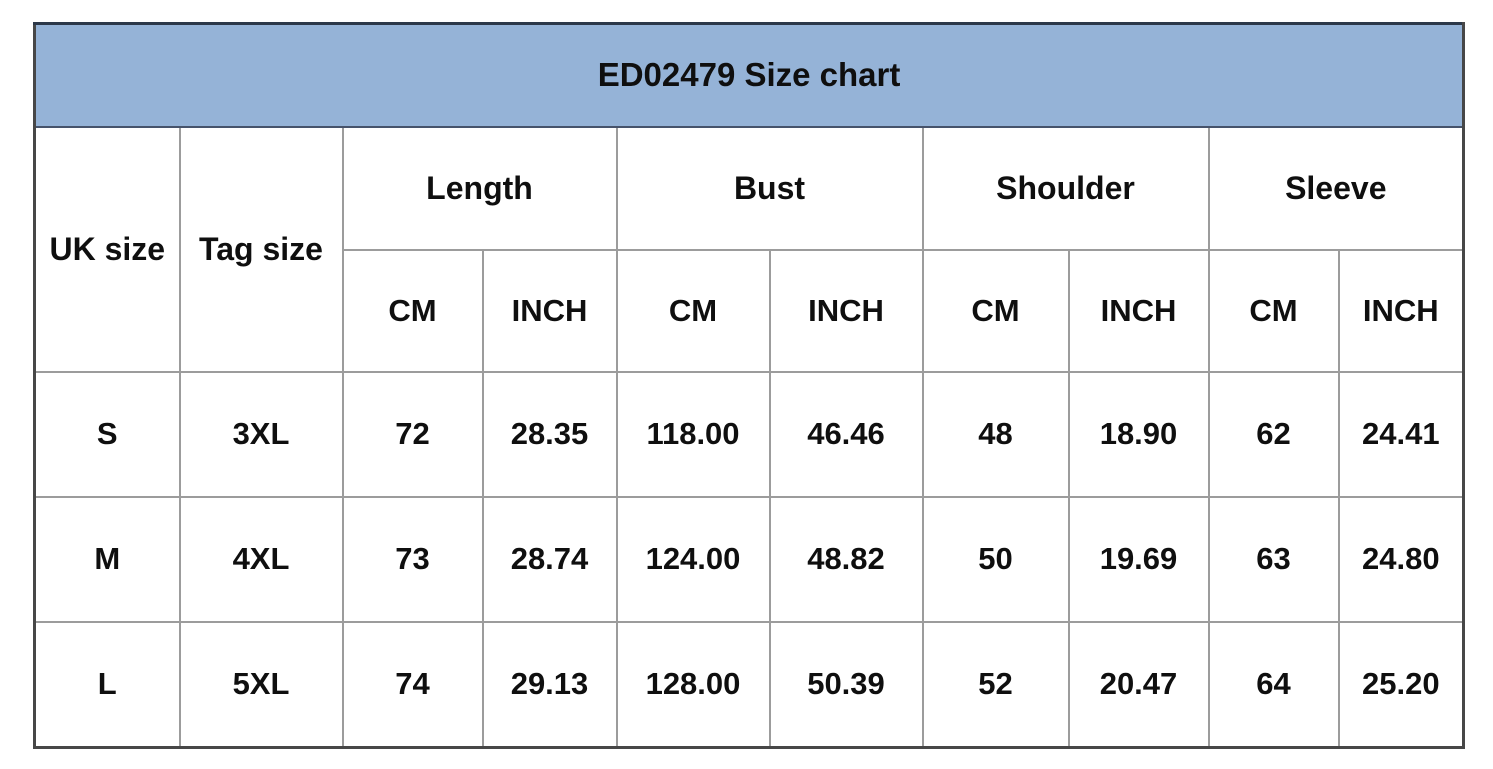 Image resolution: width=1493 pixels, height=769 pixels. What do you see at coordinates (1401, 434) in the screenshot?
I see `cell-sleeve-inch: 24.41` at bounding box center [1401, 434].